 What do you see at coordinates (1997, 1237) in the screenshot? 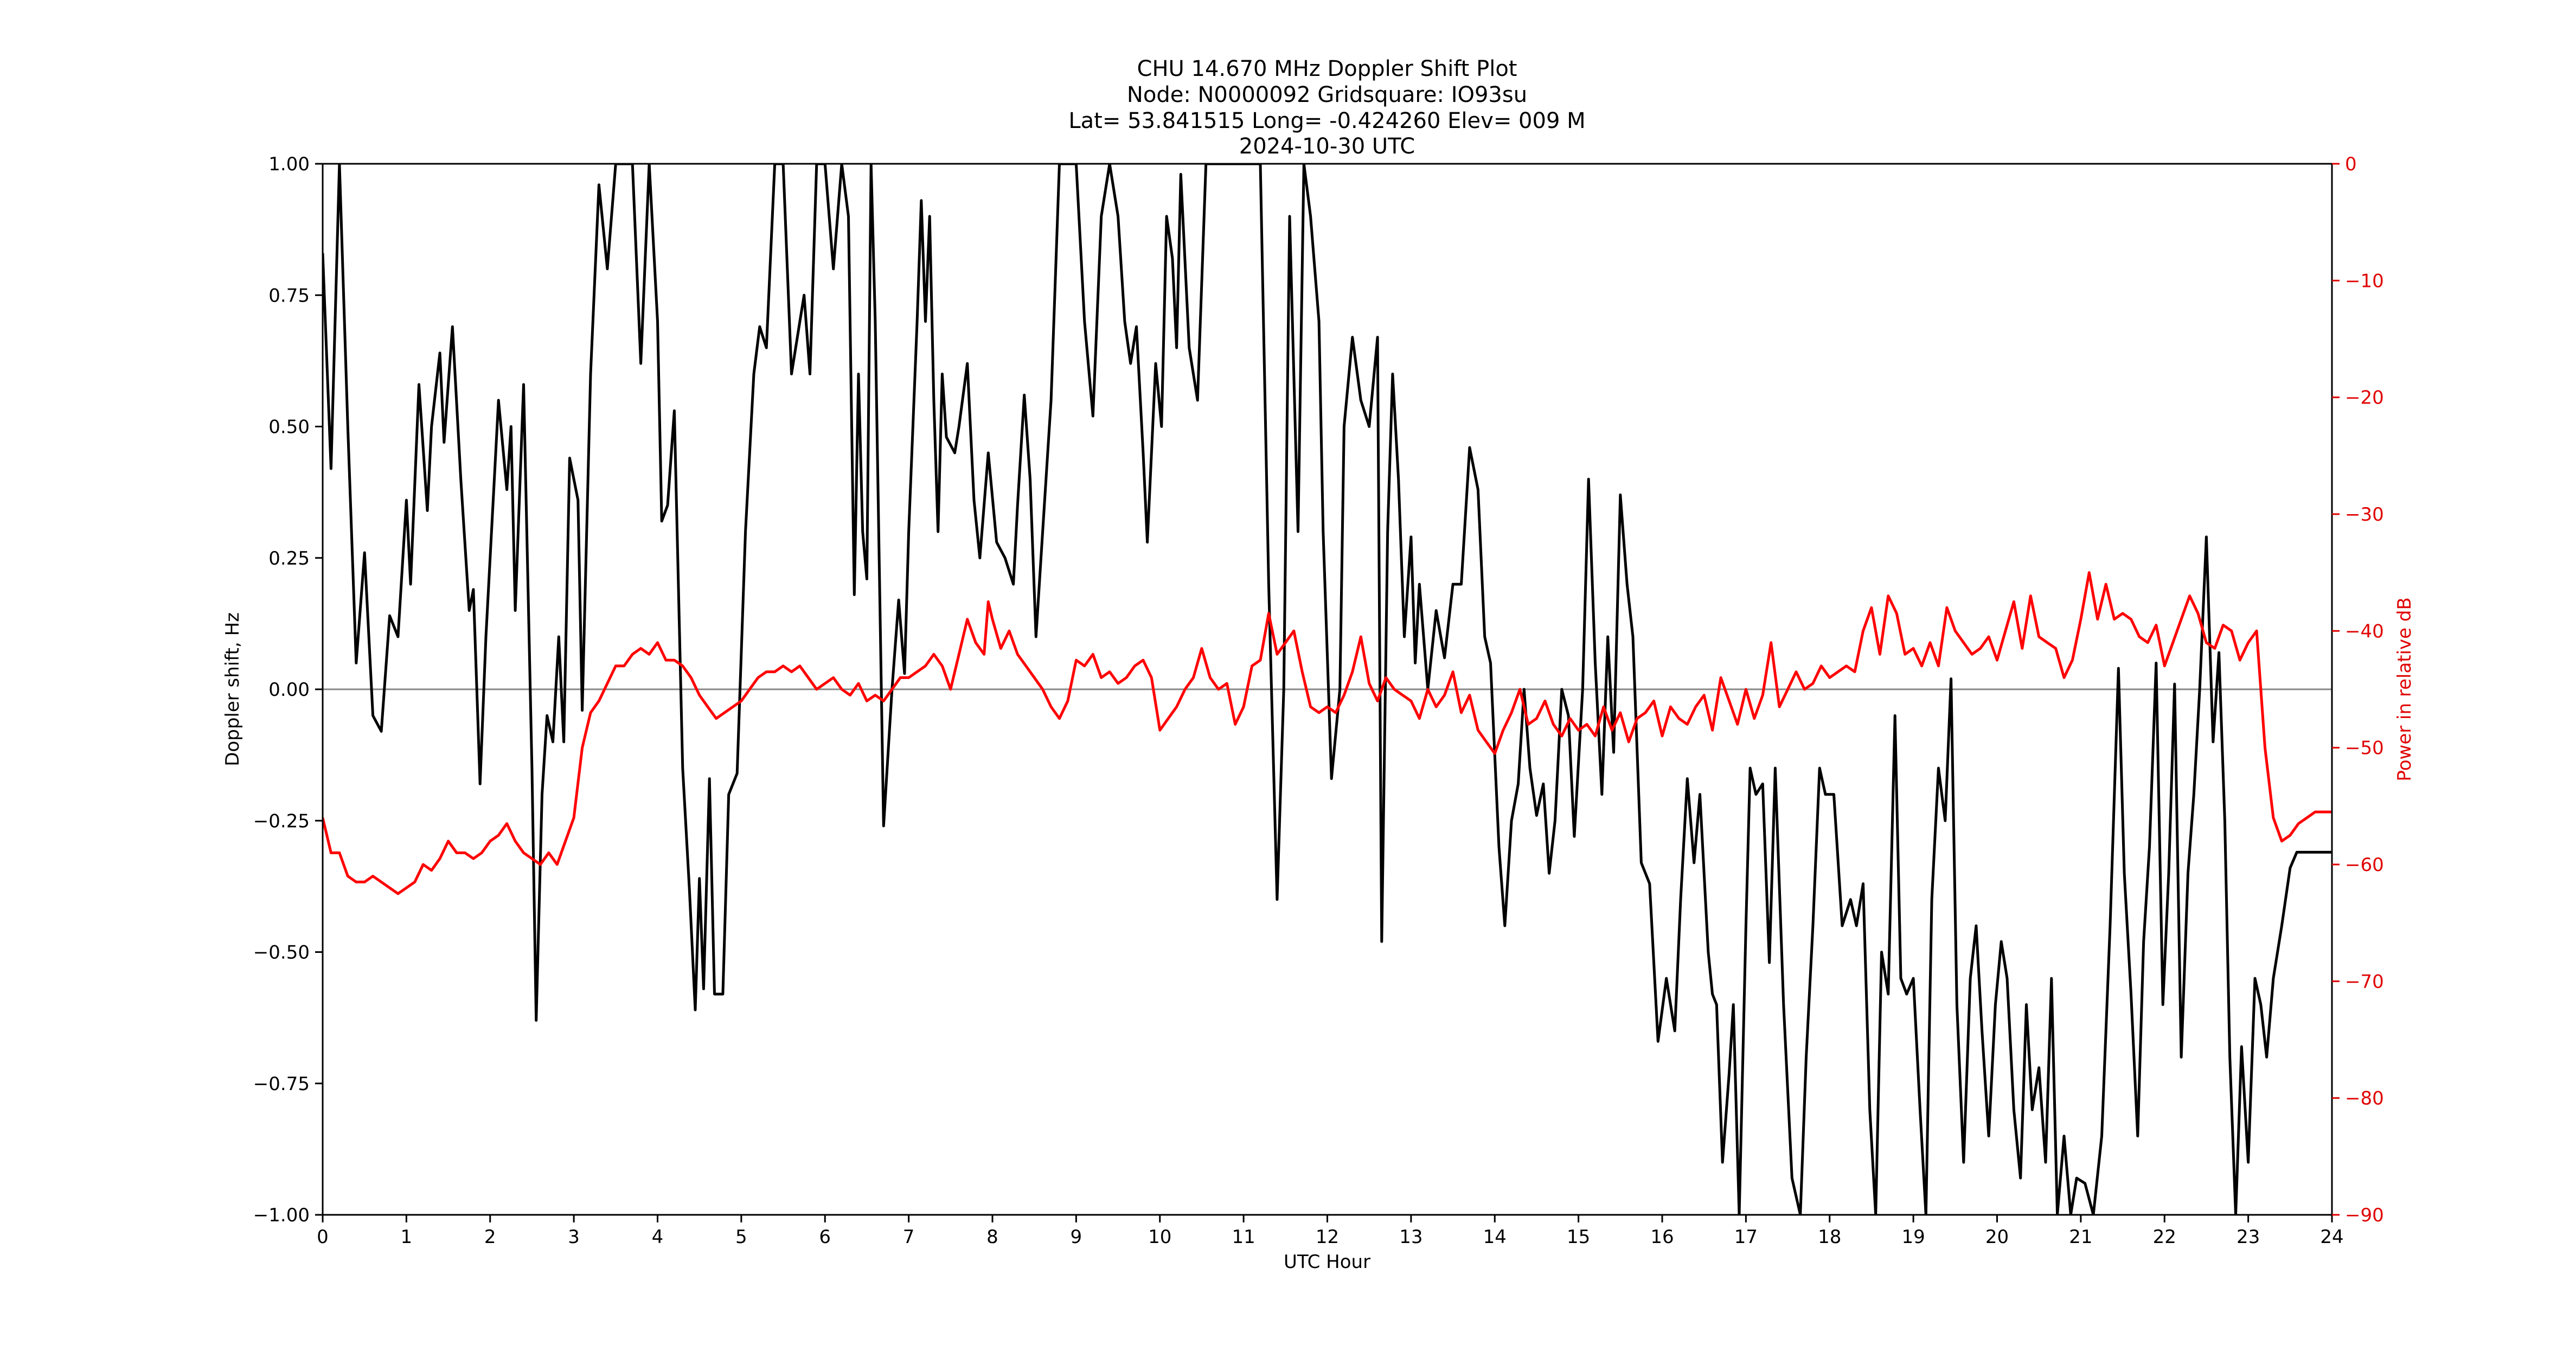
I see `x-tick-label-20: 20` at bounding box center [1997, 1237].